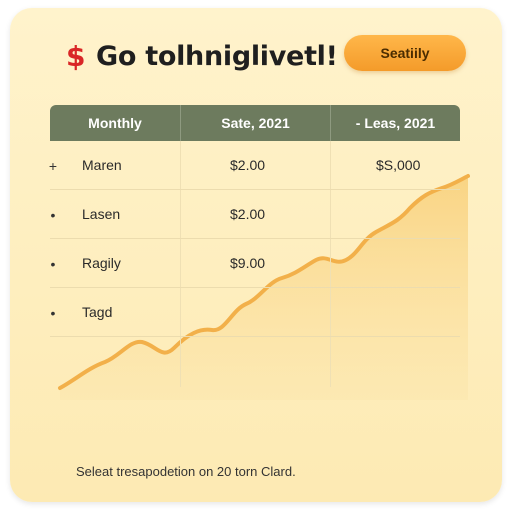 The width and height of the screenshot is (512, 512). I want to click on table-row: + Maren $2.00 $S,000, so click(254, 165).